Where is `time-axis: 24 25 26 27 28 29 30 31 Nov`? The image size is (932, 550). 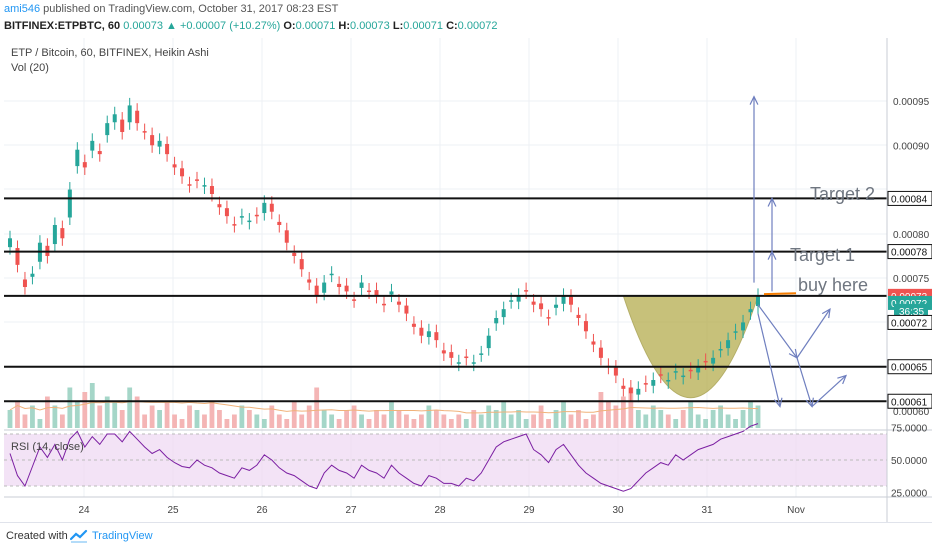
time-axis: 24 25 26 27 28 29 30 31 Nov is located at coordinates (441, 510).